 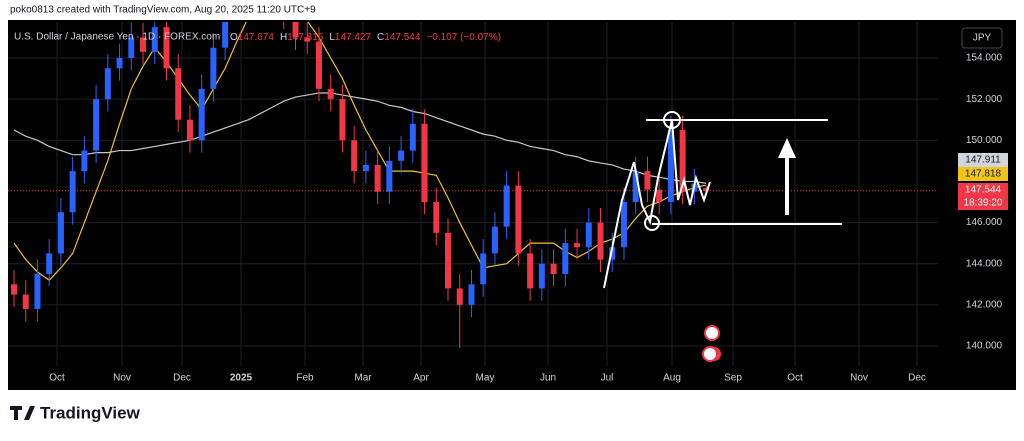 What do you see at coordinates (463, 37) in the screenshot?
I see `legend-change: −0.107 (−0.07%)` at bounding box center [463, 37].